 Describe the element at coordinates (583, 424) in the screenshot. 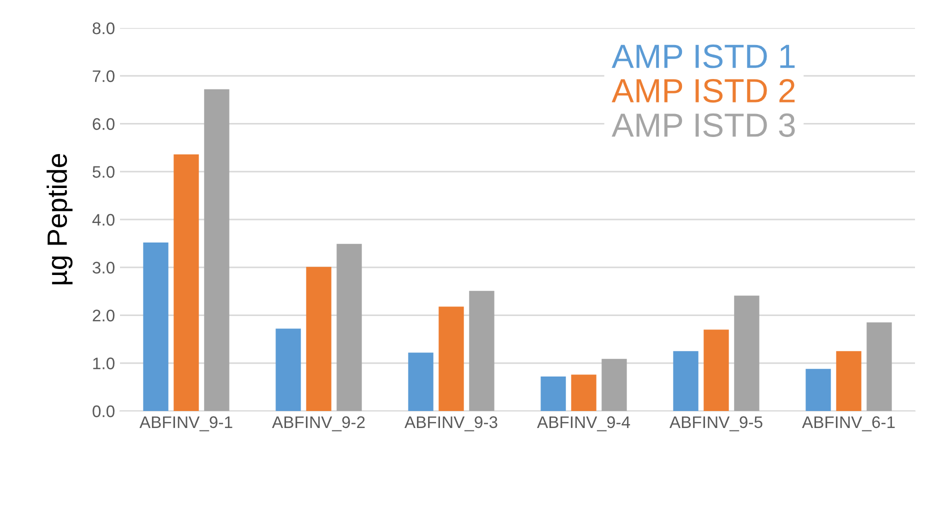

I see `x-tick-label: ABFINV_9-4` at that location.